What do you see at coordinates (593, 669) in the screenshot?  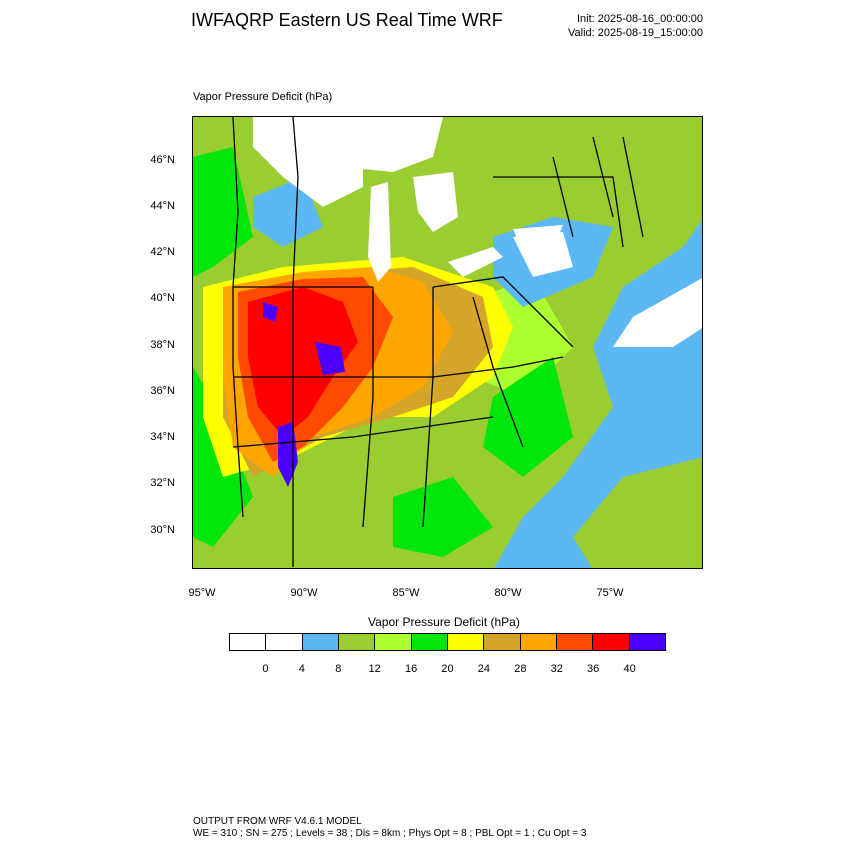 I see `colorbar-tick-label: 36` at bounding box center [593, 669].